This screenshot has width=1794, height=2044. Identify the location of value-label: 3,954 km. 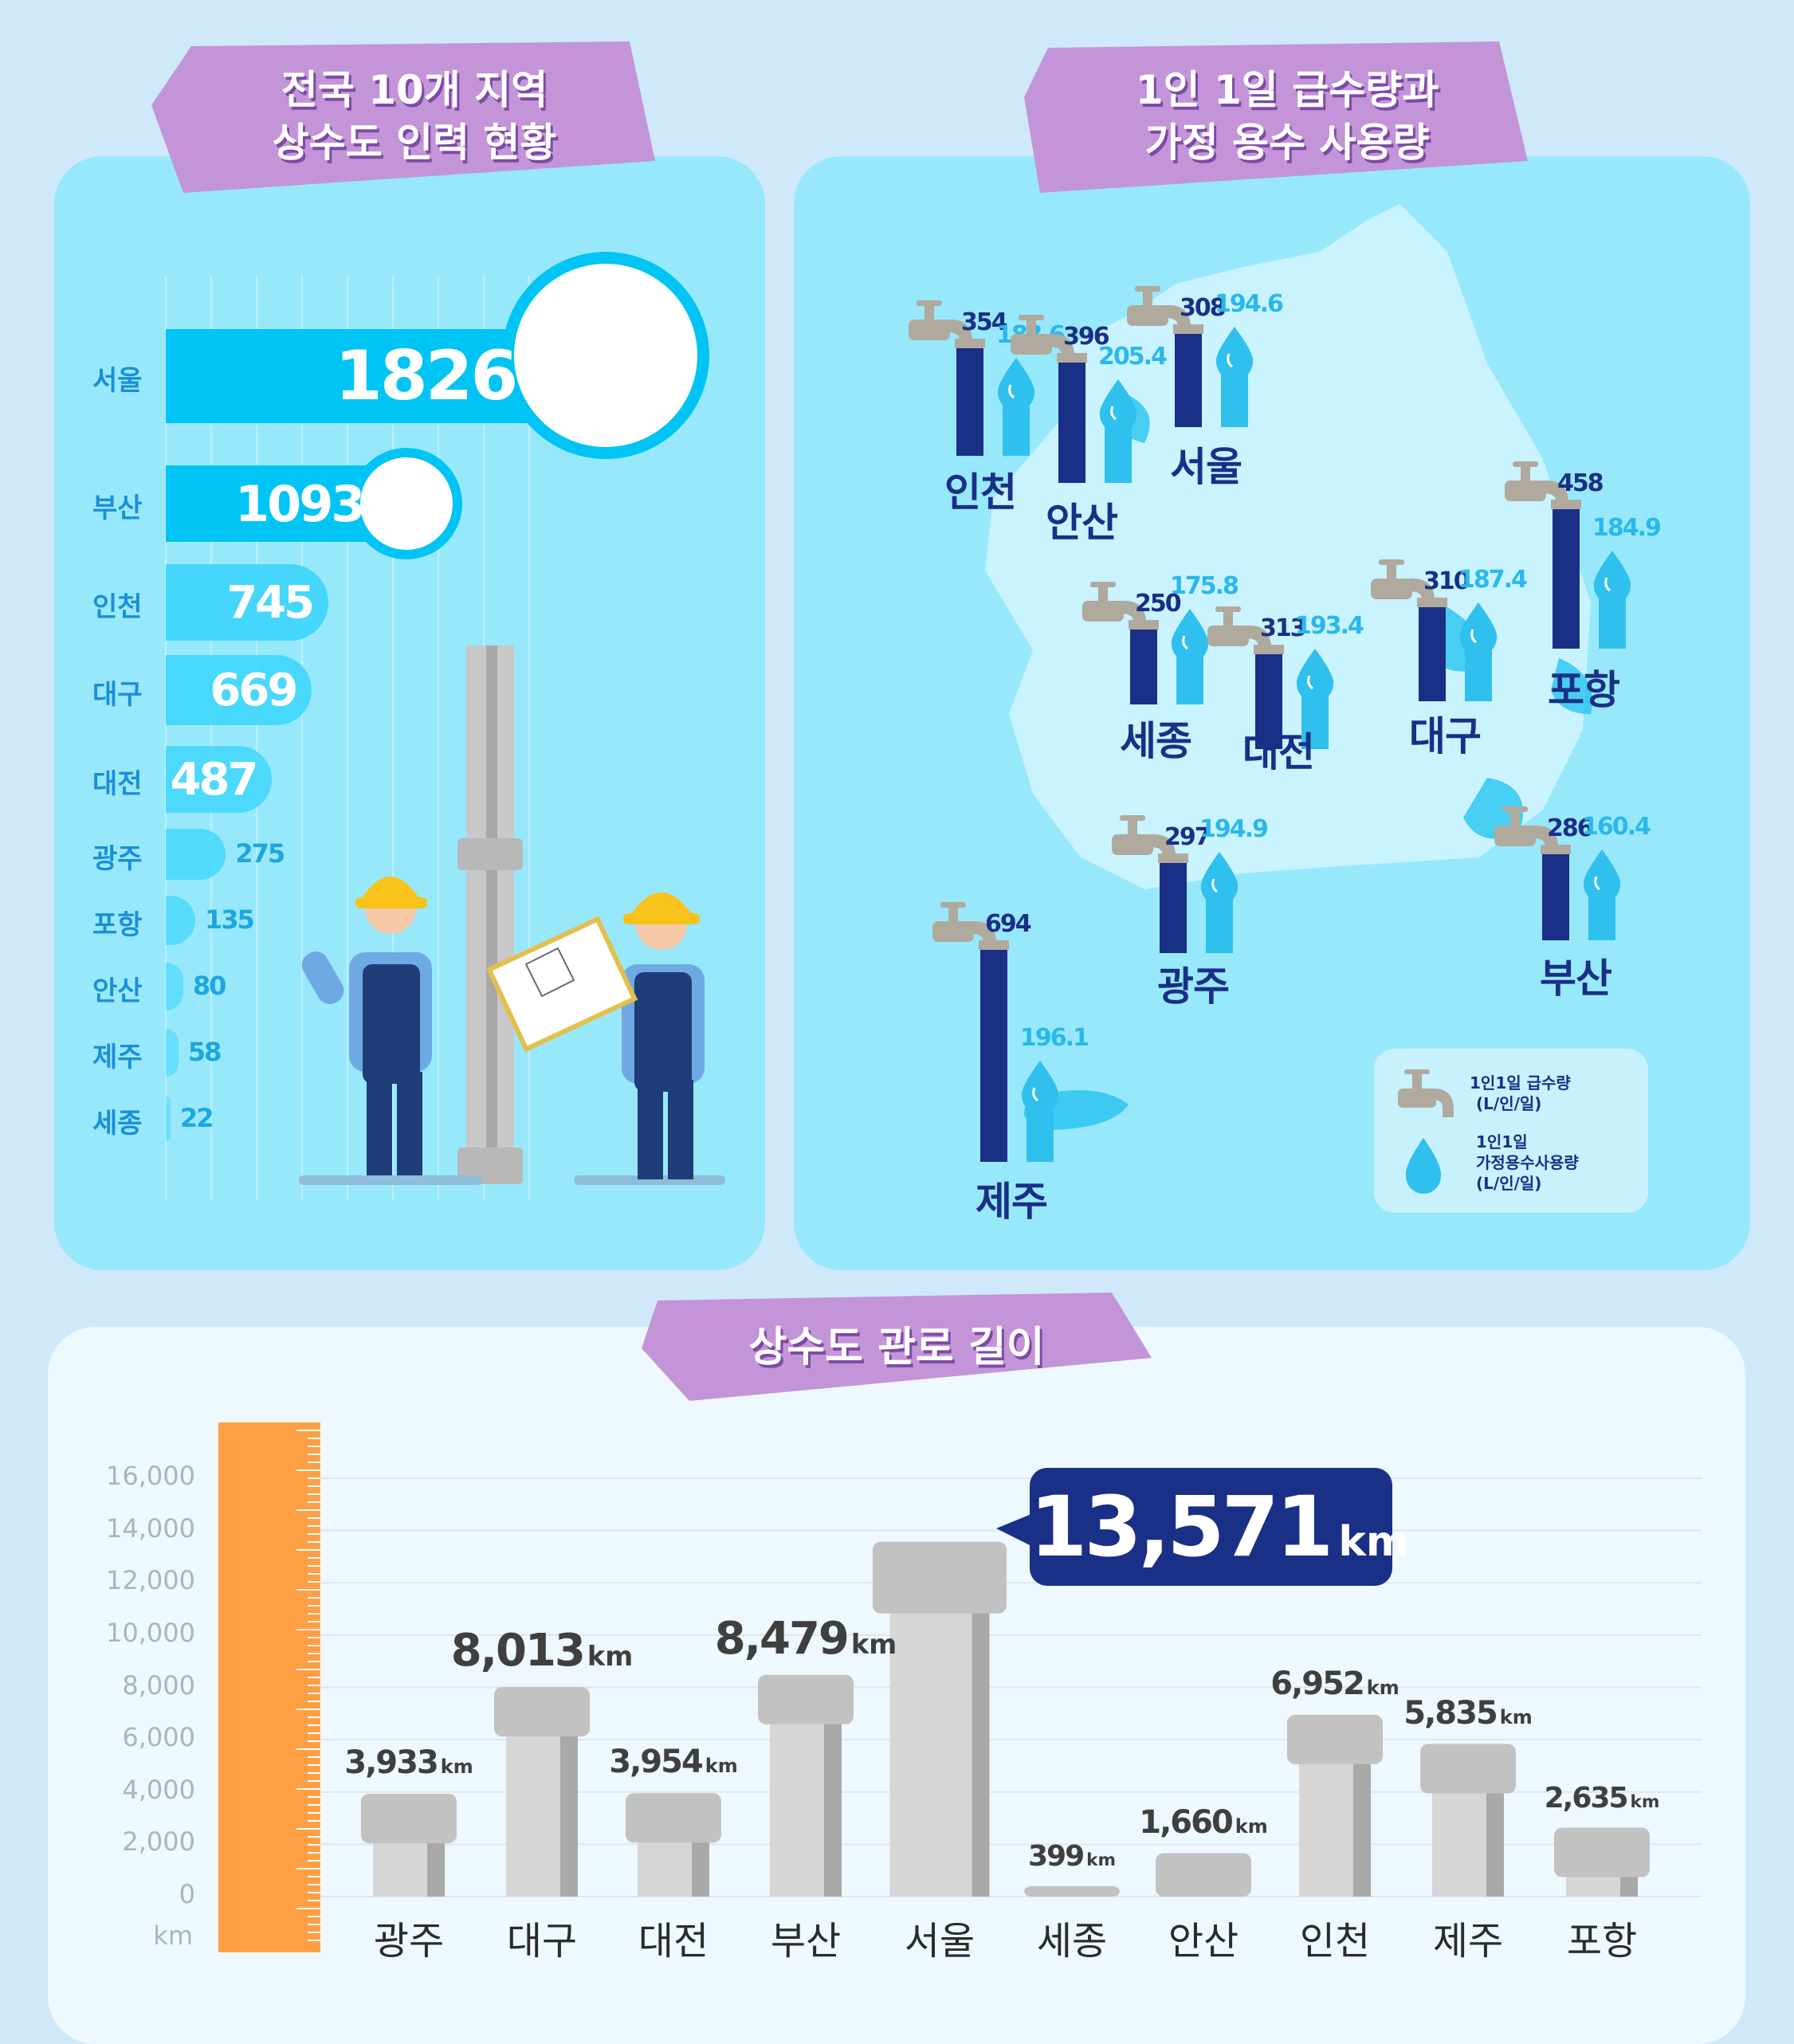
(673, 1762).